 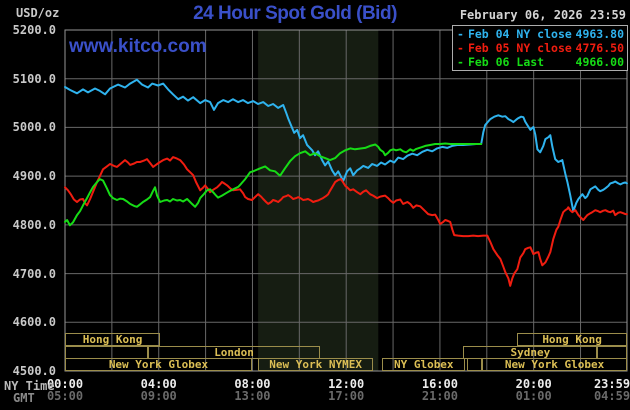 I want to click on gmt-axis-label: GMT, so click(x=24, y=398).